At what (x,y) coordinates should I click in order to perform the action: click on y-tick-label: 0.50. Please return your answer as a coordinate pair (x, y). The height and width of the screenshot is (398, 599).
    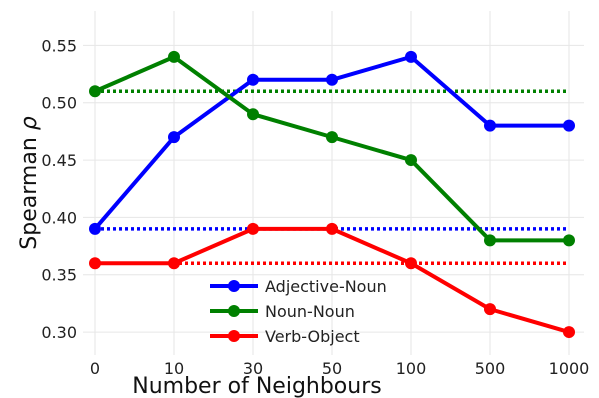
    Looking at the image, I should click on (59, 103).